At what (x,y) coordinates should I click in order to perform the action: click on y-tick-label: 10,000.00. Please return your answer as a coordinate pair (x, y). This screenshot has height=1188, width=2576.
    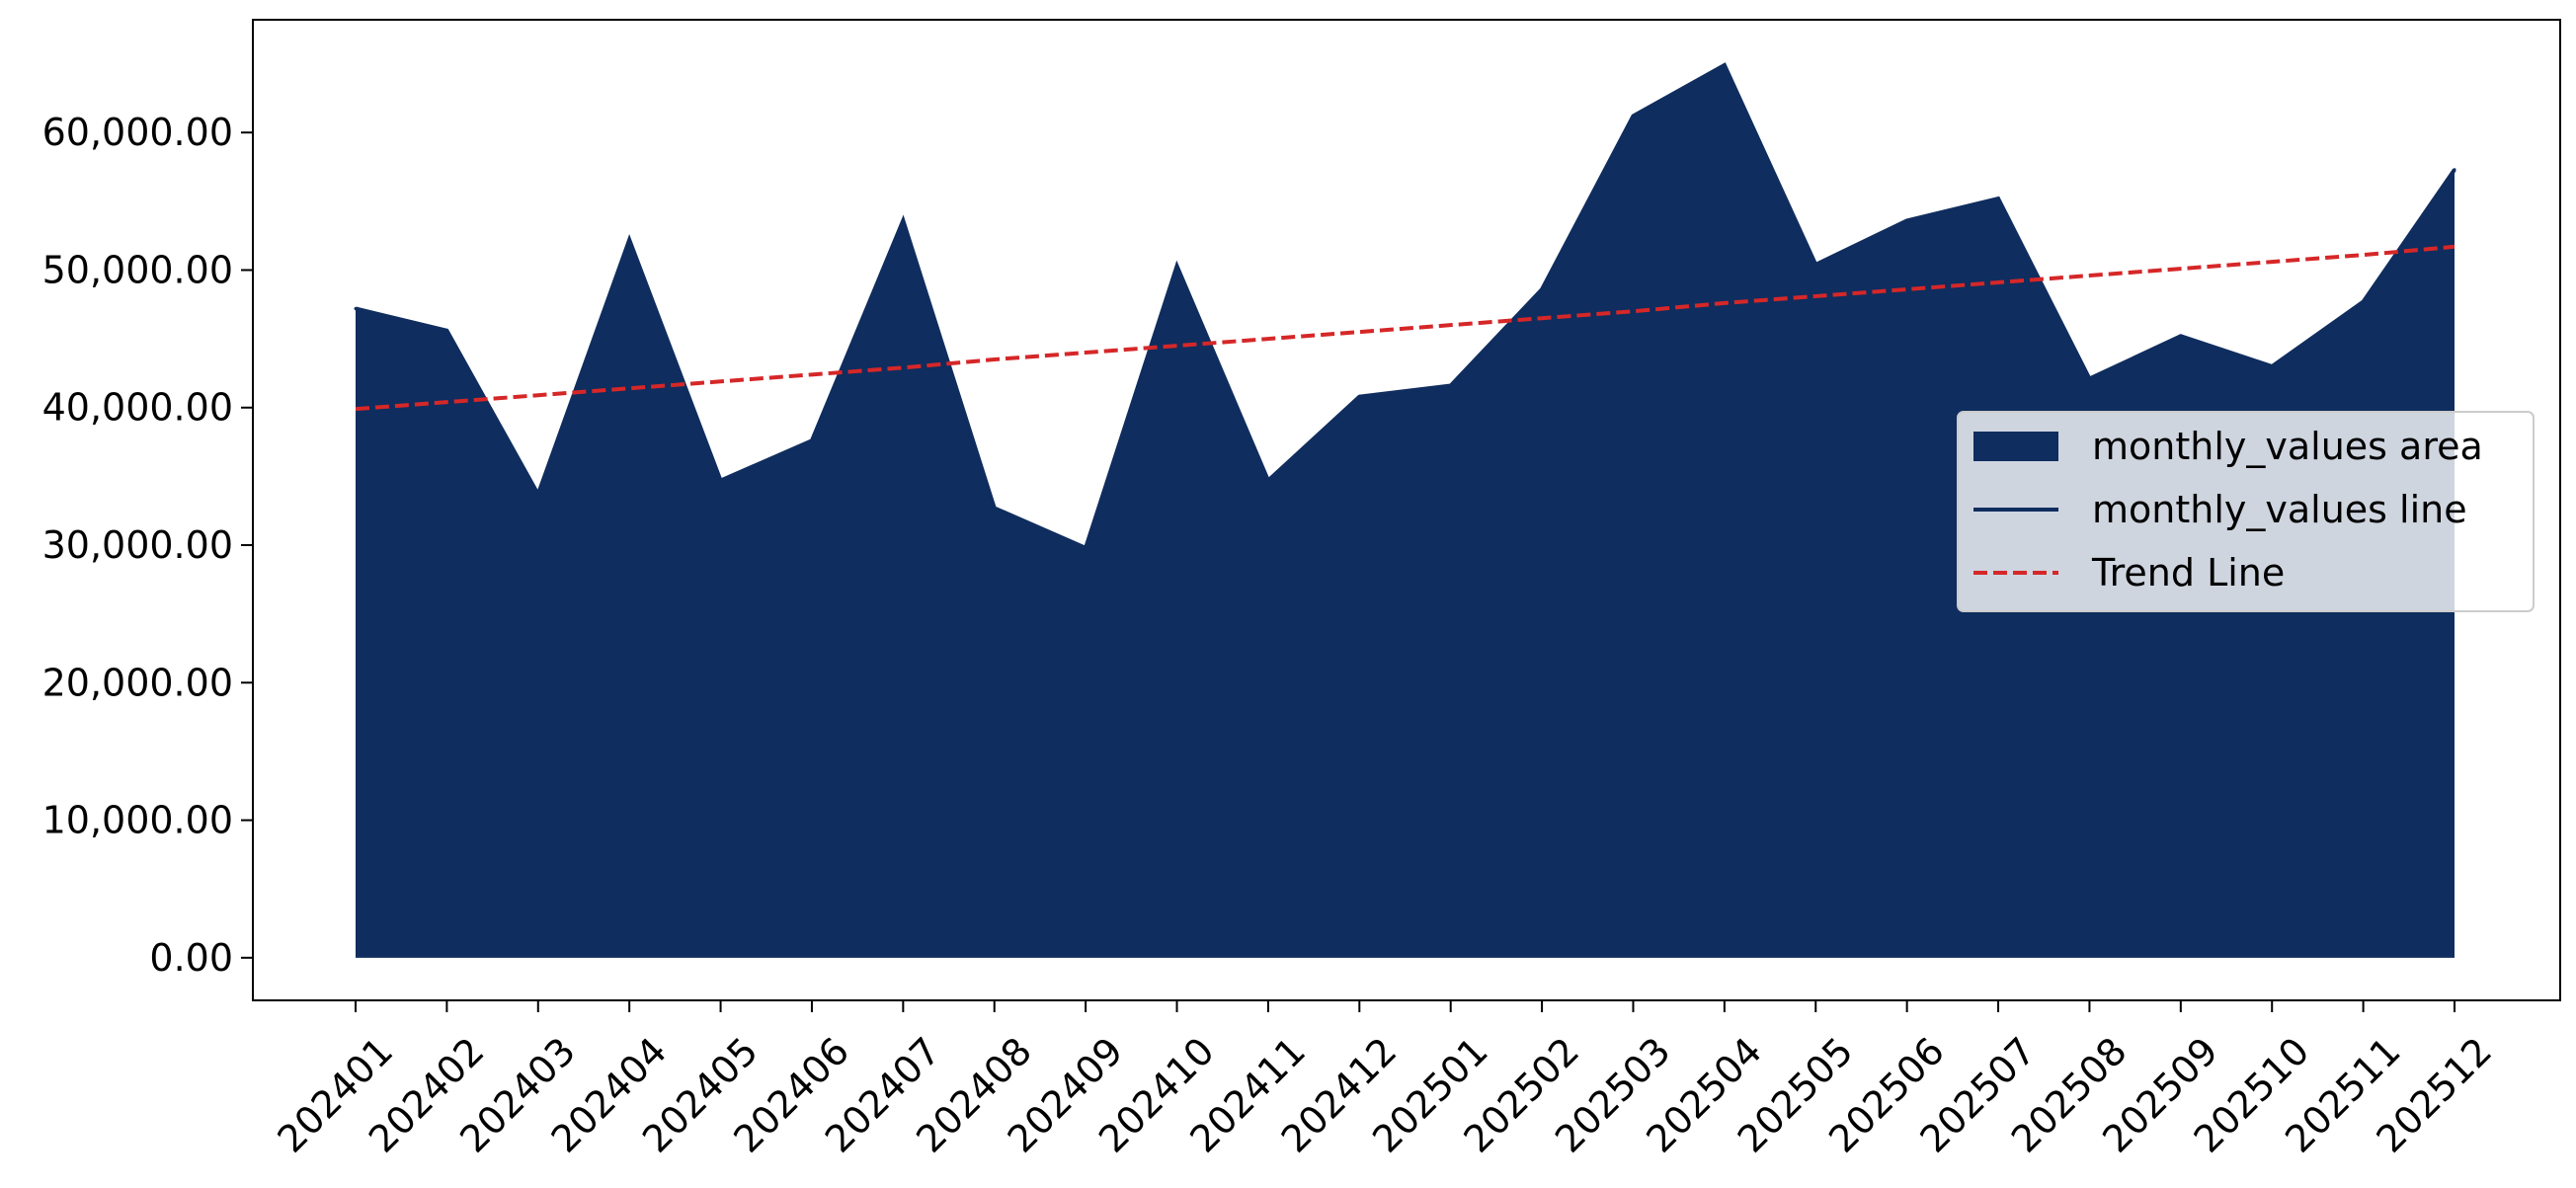
    Looking at the image, I should click on (137, 820).